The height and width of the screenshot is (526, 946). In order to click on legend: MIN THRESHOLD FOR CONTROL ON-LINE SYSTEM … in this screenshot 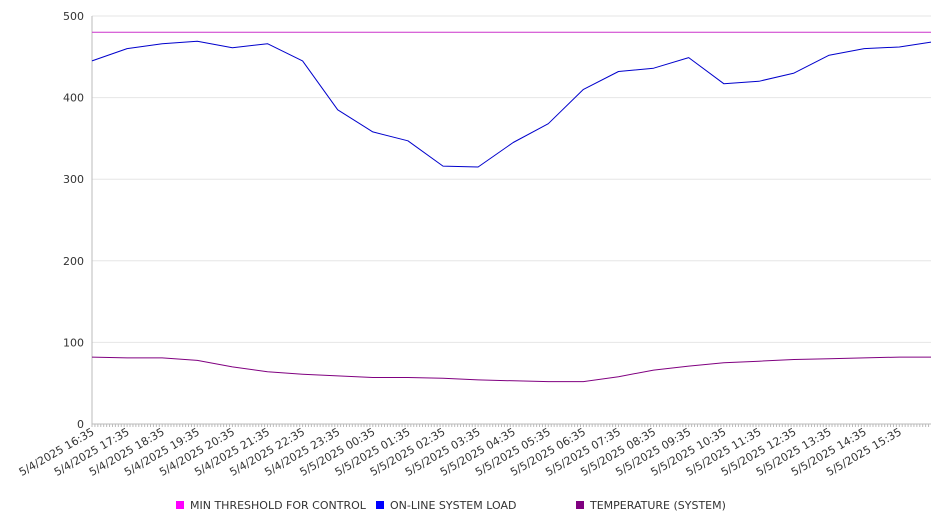, I will do `click(451, 505)`.